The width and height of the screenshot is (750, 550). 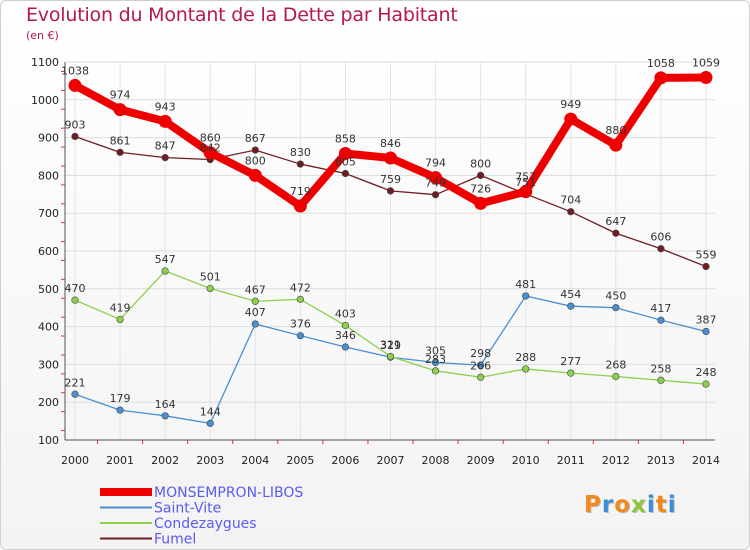 I want to click on data-label-monsempron-libos: 846, so click(x=390, y=143).